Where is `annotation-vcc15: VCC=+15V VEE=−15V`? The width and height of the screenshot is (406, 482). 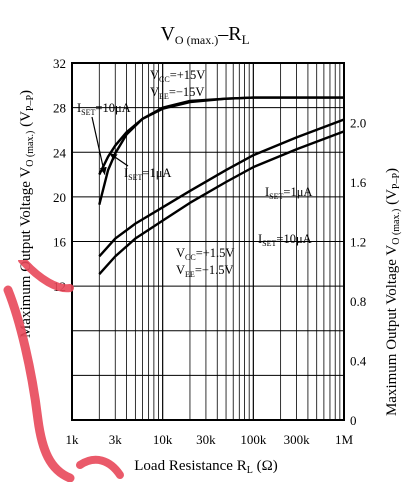 annotation-vcc15: VCC=+15V VEE=−15V is located at coordinates (177, 84).